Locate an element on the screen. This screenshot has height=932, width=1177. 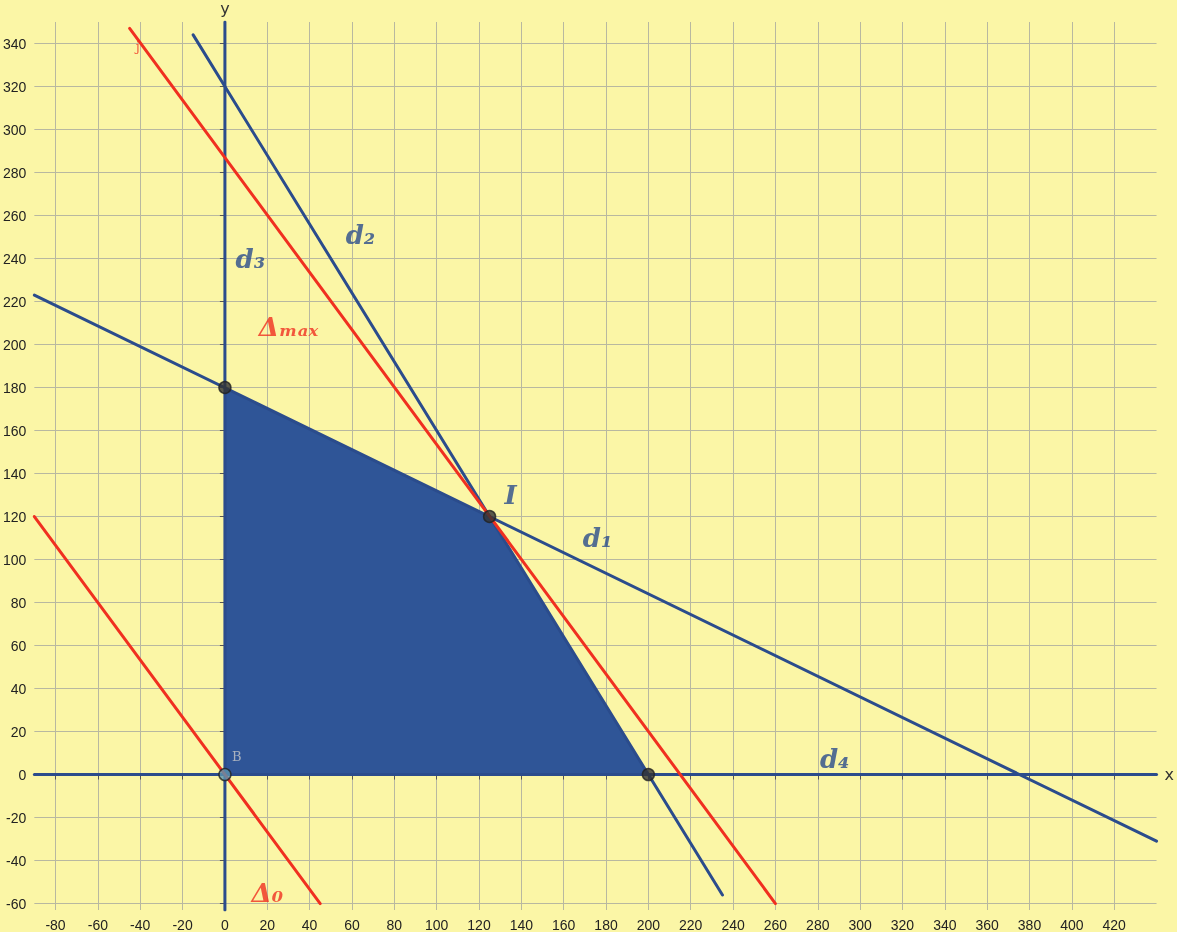
x-tick-label: 400 is located at coordinates (1072, 924).